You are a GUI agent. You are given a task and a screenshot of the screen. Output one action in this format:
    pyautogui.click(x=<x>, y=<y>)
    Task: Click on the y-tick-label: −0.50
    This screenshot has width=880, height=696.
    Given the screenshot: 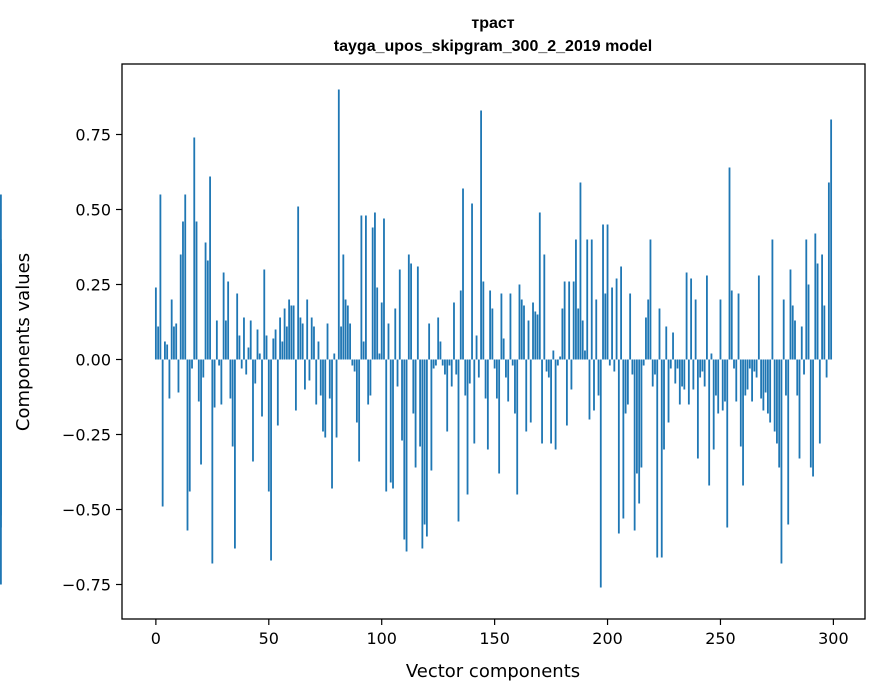 What is the action you would take?
    pyautogui.click(x=86, y=510)
    